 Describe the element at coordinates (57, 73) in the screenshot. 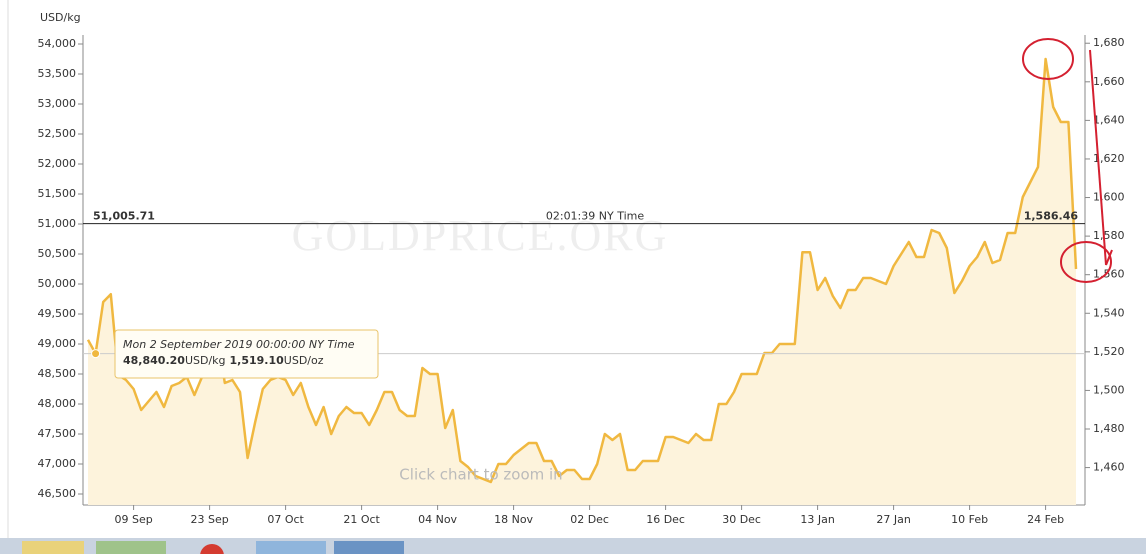

I see `y-tick-label: 53,500` at that location.